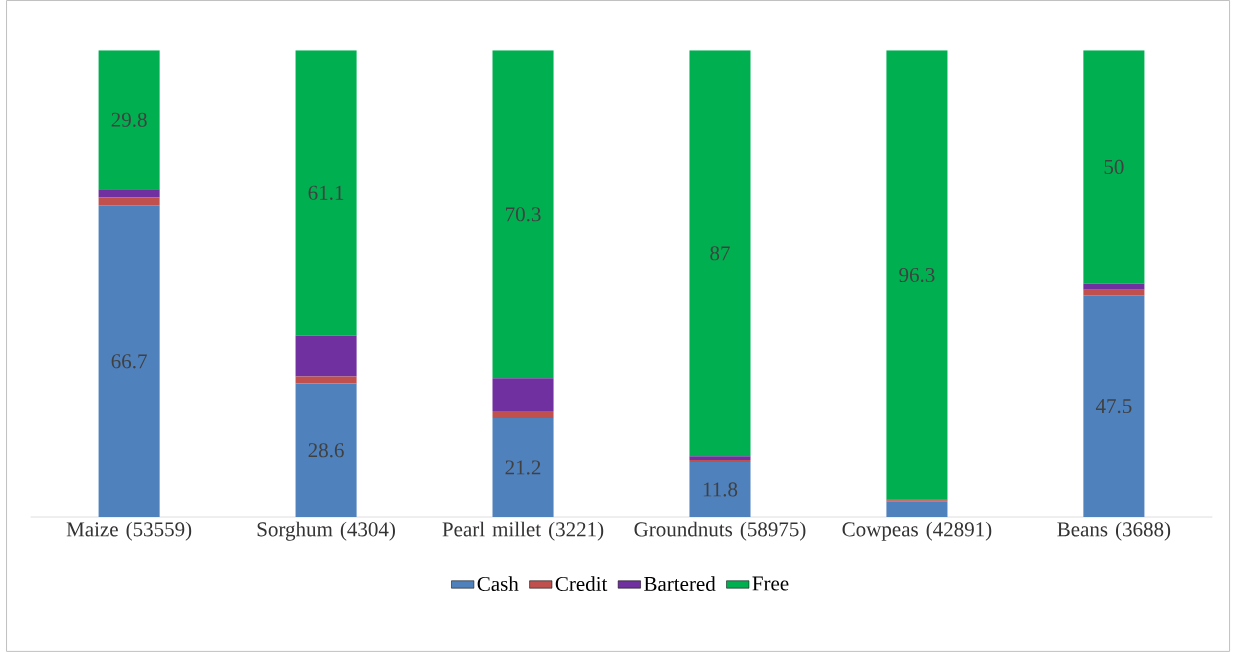 The image size is (1243, 652). Describe the element at coordinates (917, 531) in the screenshot. I see `x-tick-label: Cowpeas (42891)` at that location.